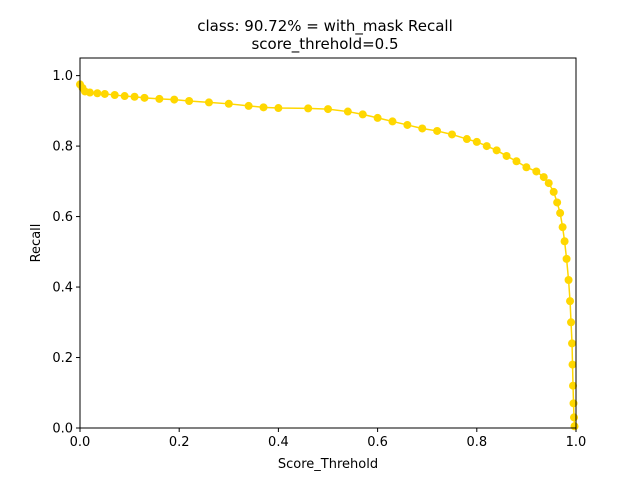 This screenshot has width=640, height=480. What do you see at coordinates (62, 358) in the screenshot?
I see `y-tick-label: 0.2` at bounding box center [62, 358].